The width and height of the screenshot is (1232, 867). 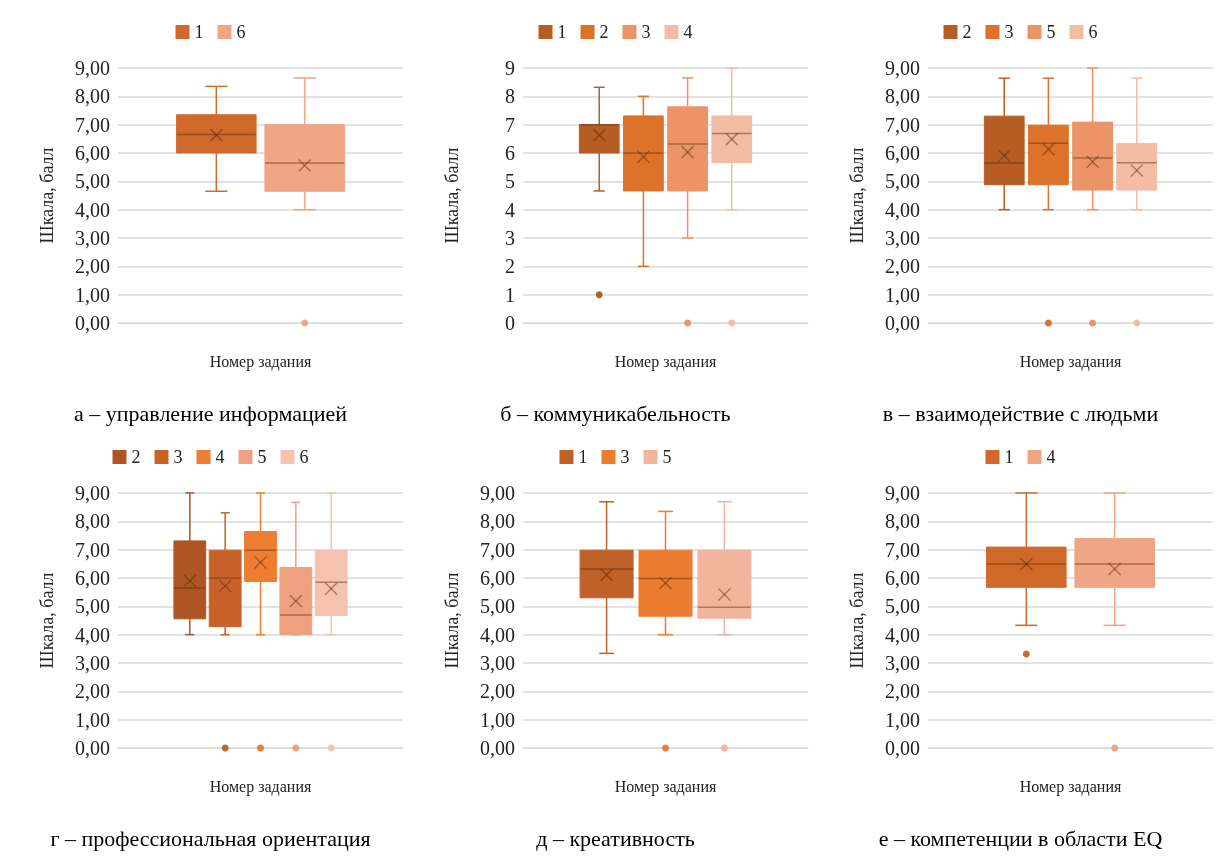 What do you see at coordinates (210, 838) in the screenshot?
I see `text: г – профессиональная ориентация` at bounding box center [210, 838].